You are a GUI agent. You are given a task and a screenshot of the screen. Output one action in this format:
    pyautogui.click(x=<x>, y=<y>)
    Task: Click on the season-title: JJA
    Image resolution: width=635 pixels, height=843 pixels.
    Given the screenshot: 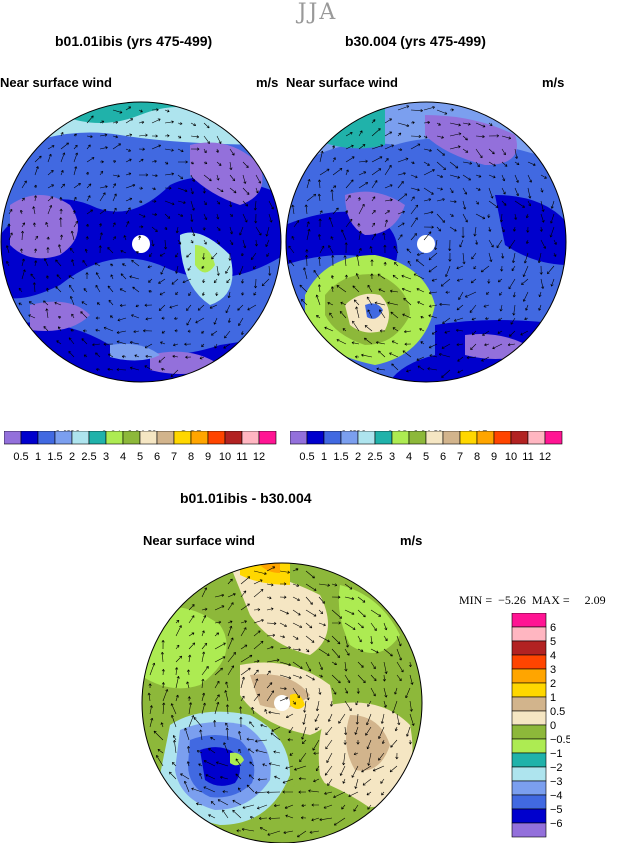 What is the action you would take?
    pyautogui.click(x=317, y=12)
    